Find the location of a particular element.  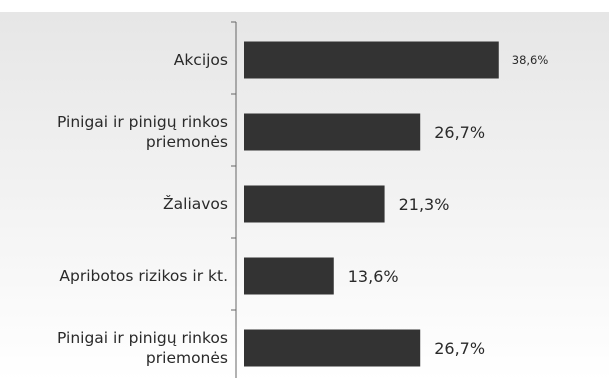

bar-value-label-5: 26,7% is located at coordinates (459, 348).